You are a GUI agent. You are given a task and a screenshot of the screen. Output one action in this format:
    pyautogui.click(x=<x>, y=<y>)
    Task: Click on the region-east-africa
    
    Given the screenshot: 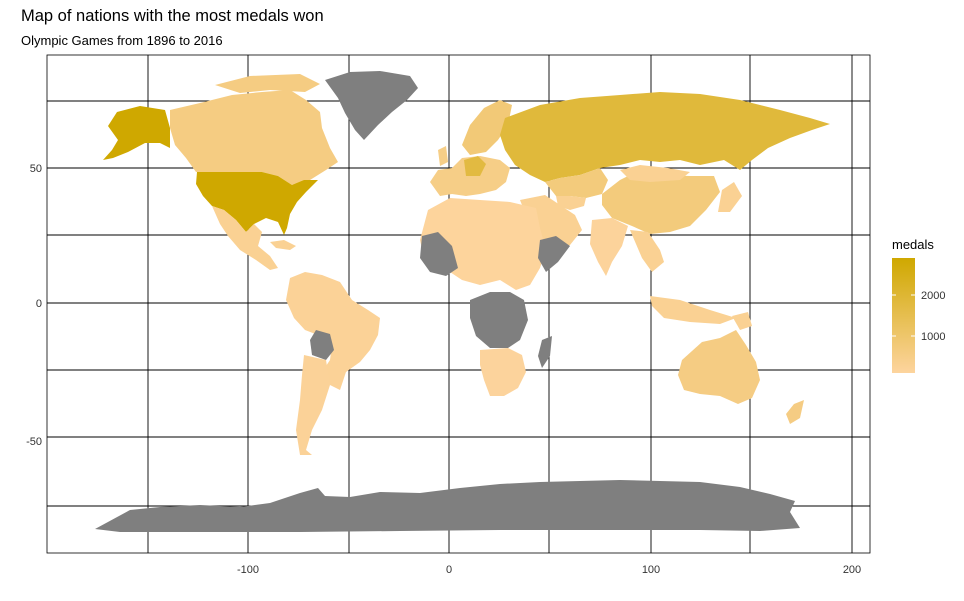 What is the action you would take?
    pyautogui.click(x=554, y=254)
    